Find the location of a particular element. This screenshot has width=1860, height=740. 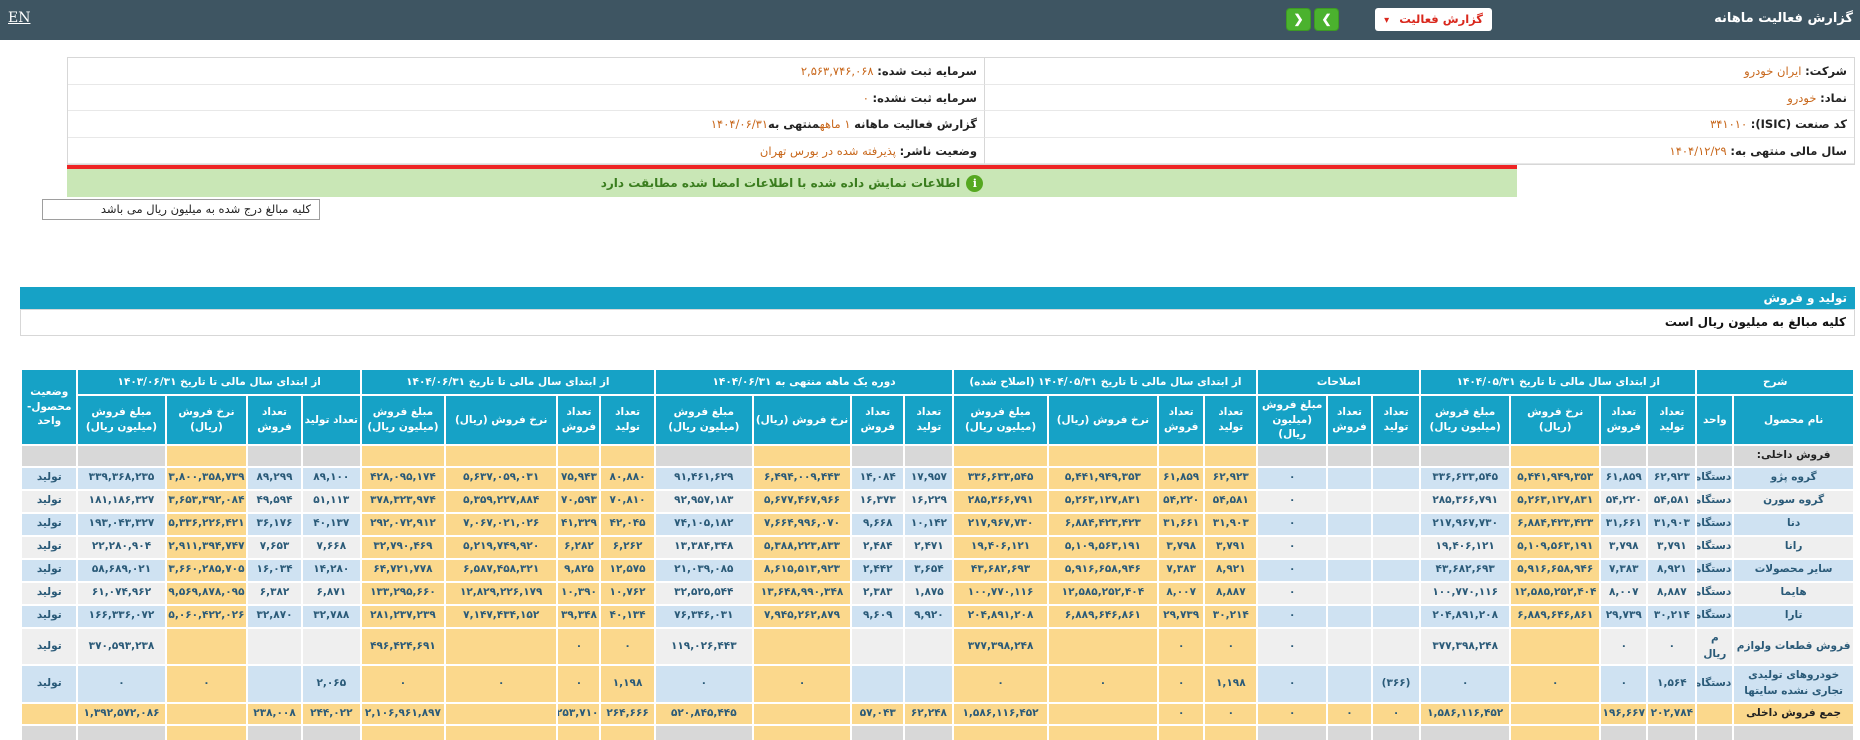

value-cell: ۱۳,۳۸۴,۳۴۸ is located at coordinates (703, 547).